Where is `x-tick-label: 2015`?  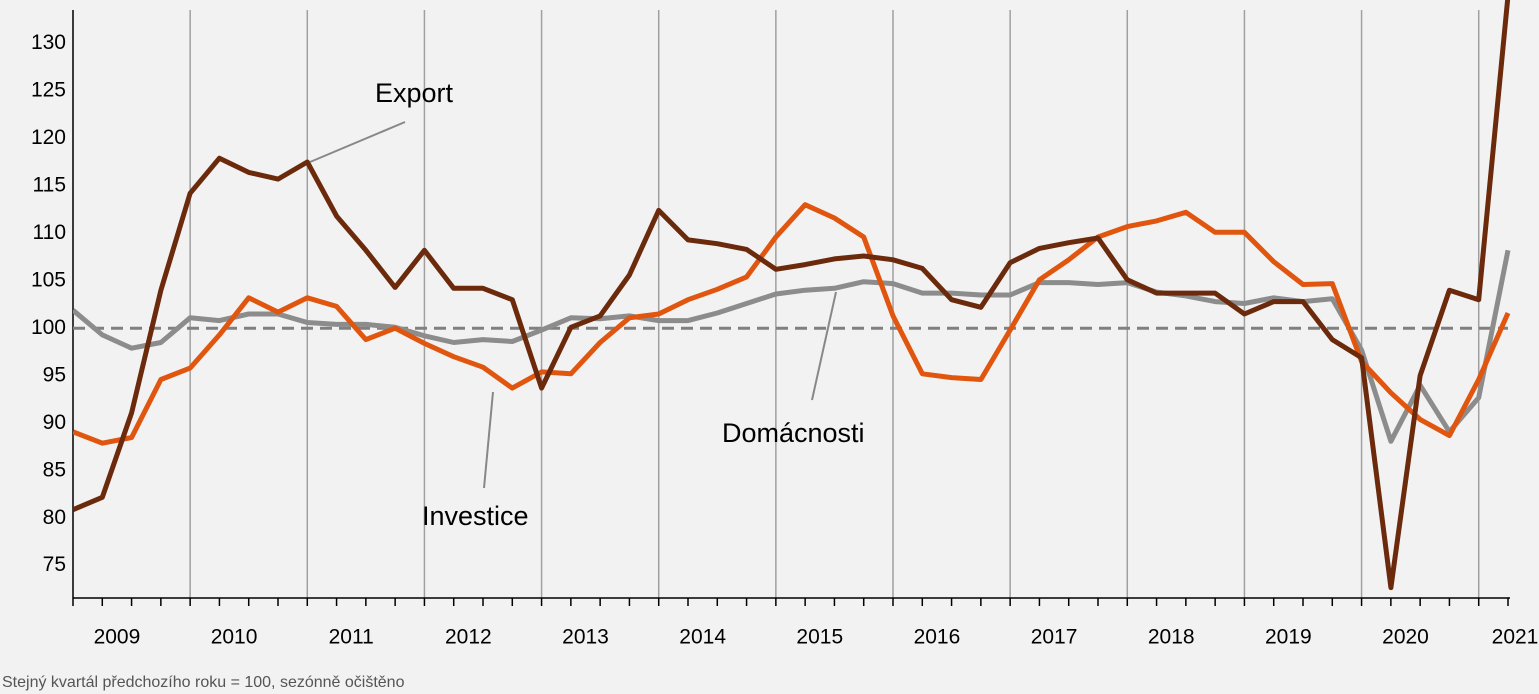
x-tick-label: 2015 is located at coordinates (819, 637).